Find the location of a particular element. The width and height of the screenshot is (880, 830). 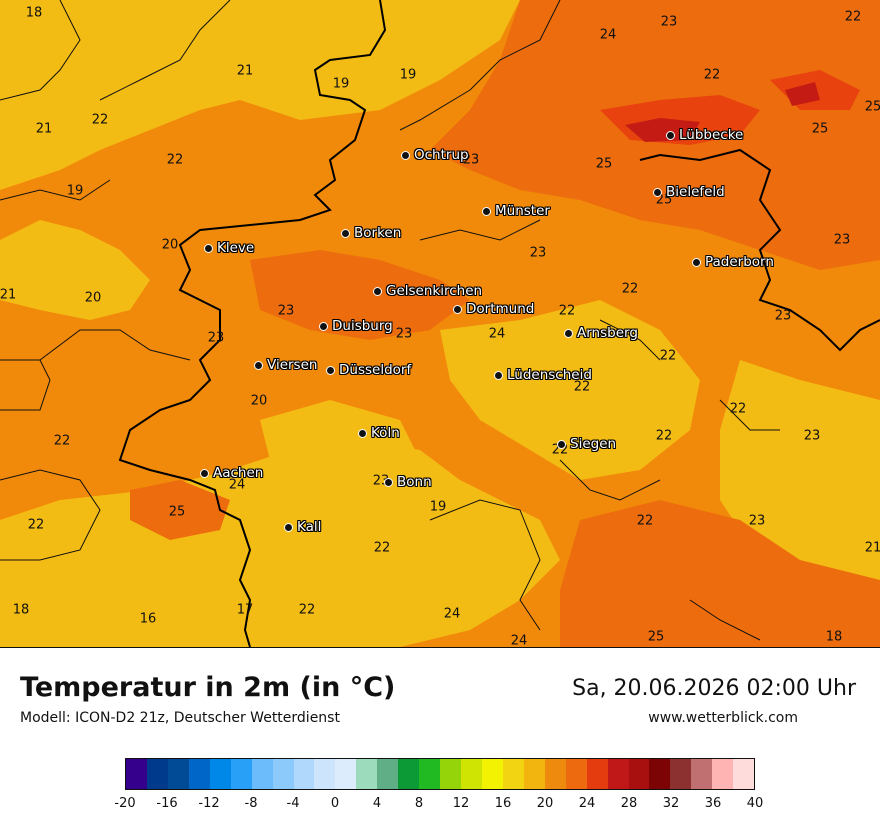

city-marker: Aachen is located at coordinates (231, 473).